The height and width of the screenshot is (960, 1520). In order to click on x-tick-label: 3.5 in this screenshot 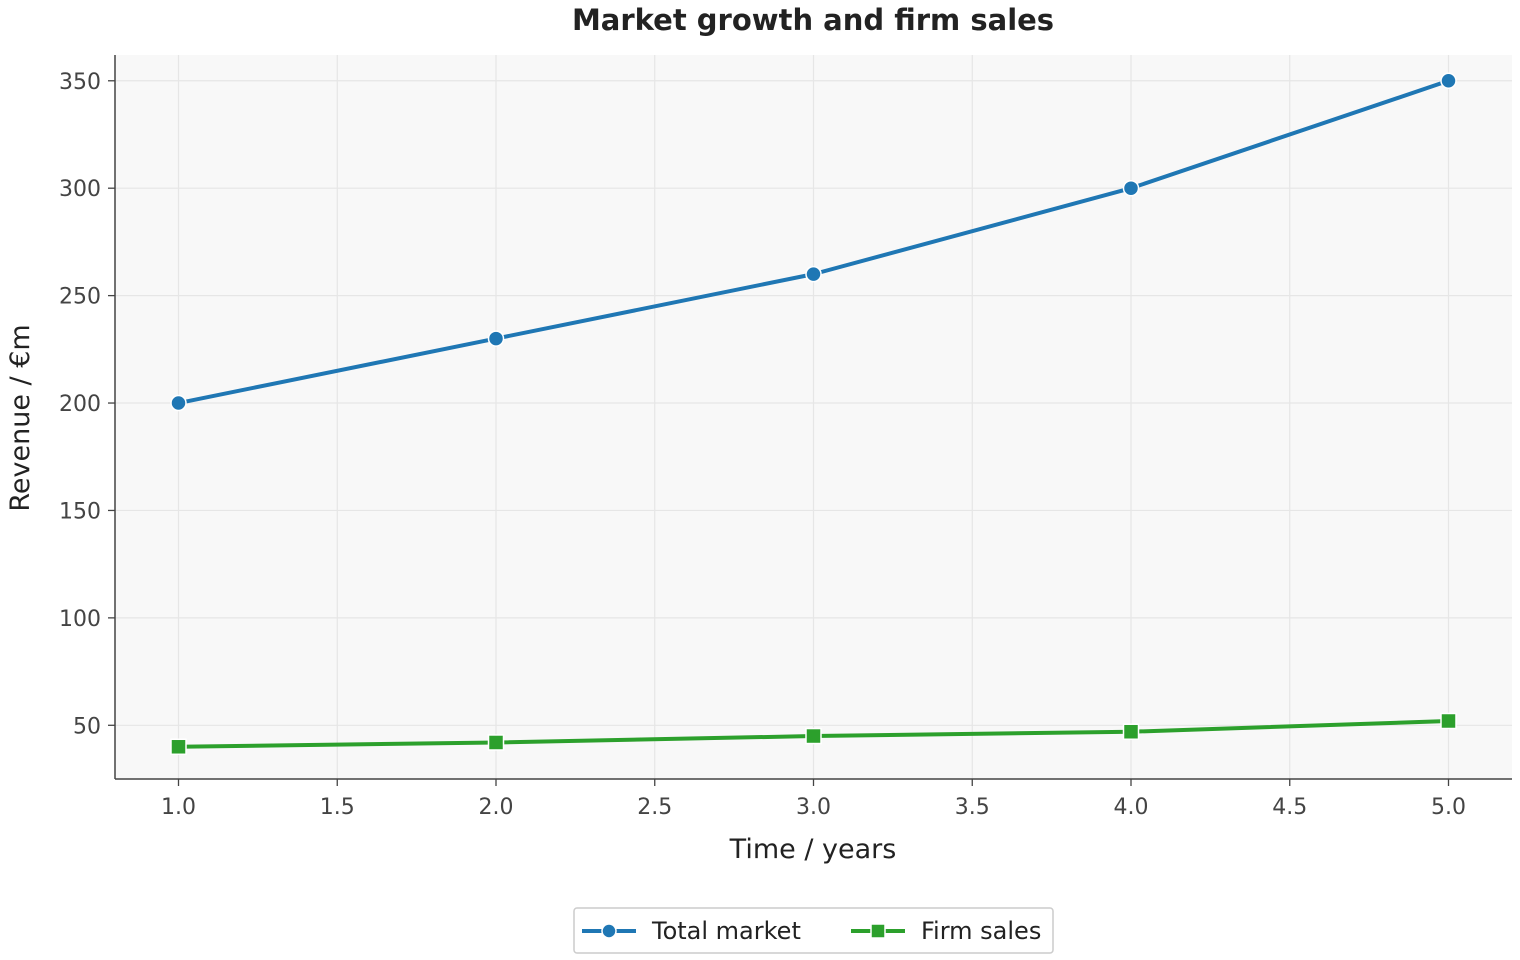, I will do `click(972, 807)`.